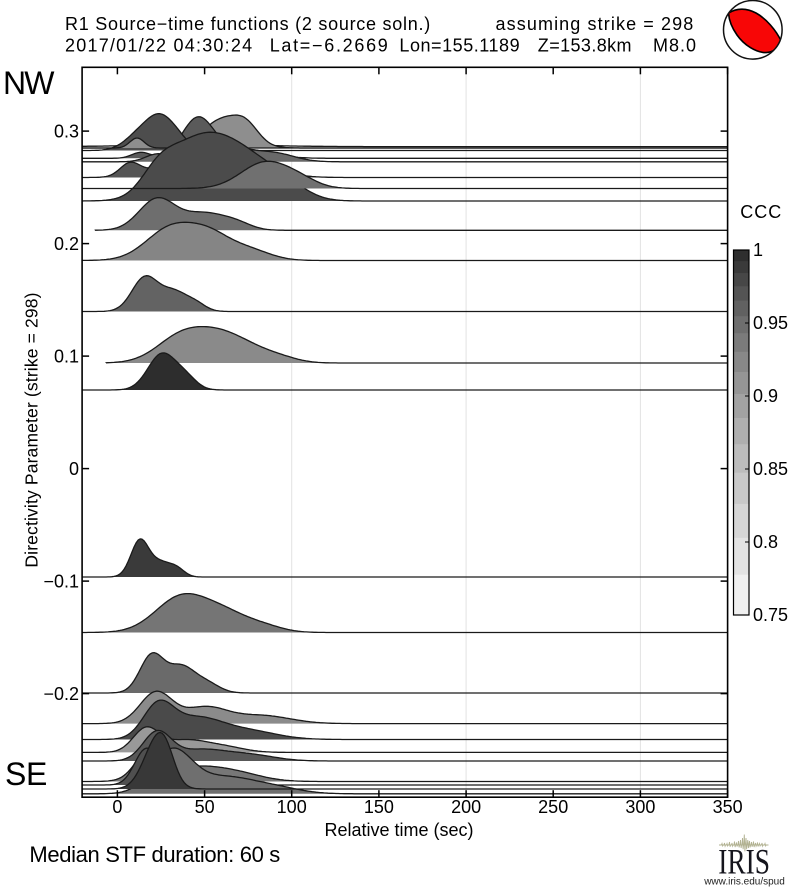 This screenshot has height=887, width=800. What do you see at coordinates (26, 774) in the screenshot?
I see `svg-text: SE` at bounding box center [26, 774].